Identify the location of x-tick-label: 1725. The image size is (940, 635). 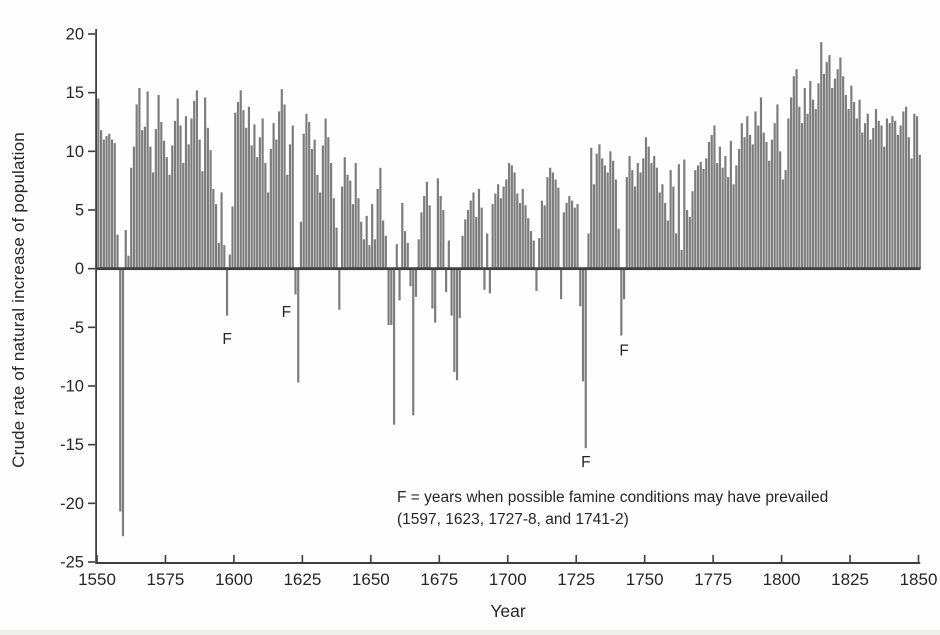
(576, 579).